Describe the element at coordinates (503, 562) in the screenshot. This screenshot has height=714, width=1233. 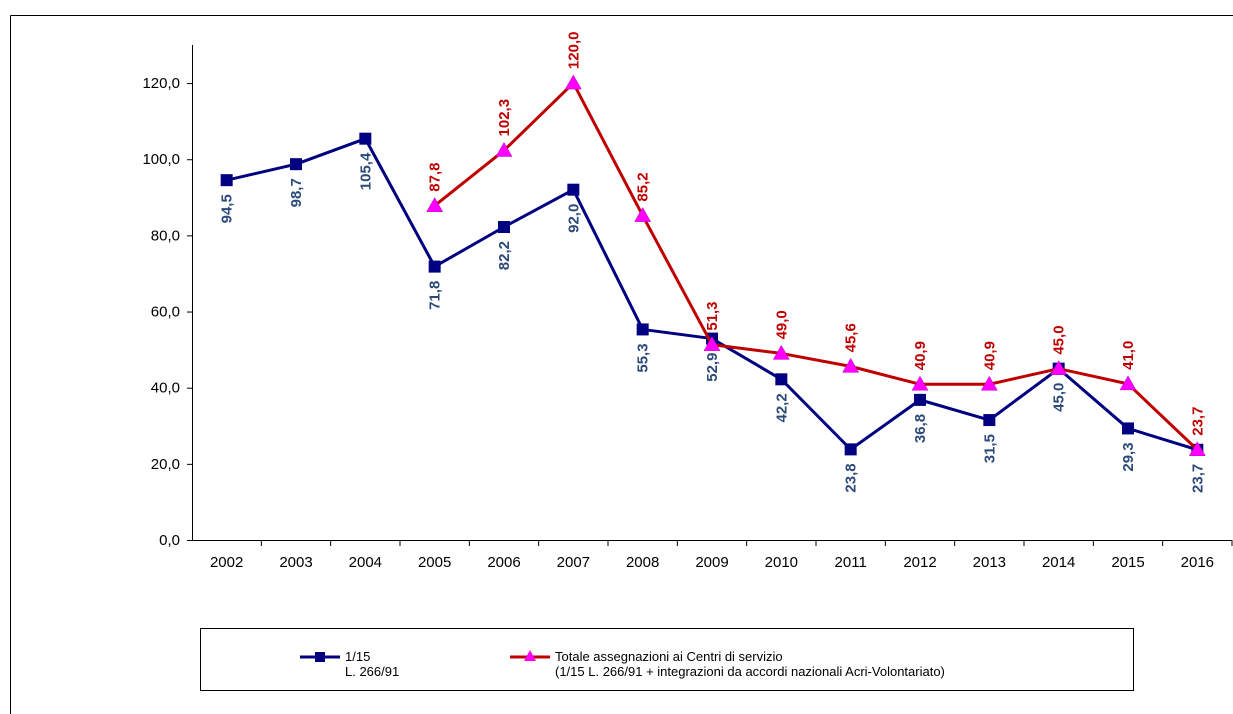
I see `x-tick-label: 2006` at that location.